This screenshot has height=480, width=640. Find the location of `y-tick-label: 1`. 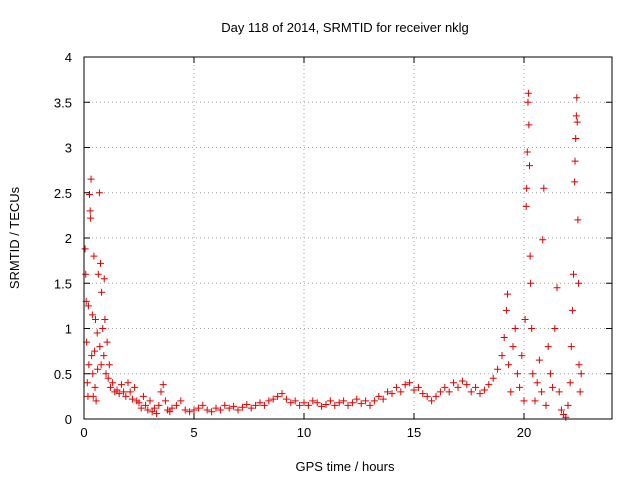

y-tick-label: 1 is located at coordinates (68, 329).